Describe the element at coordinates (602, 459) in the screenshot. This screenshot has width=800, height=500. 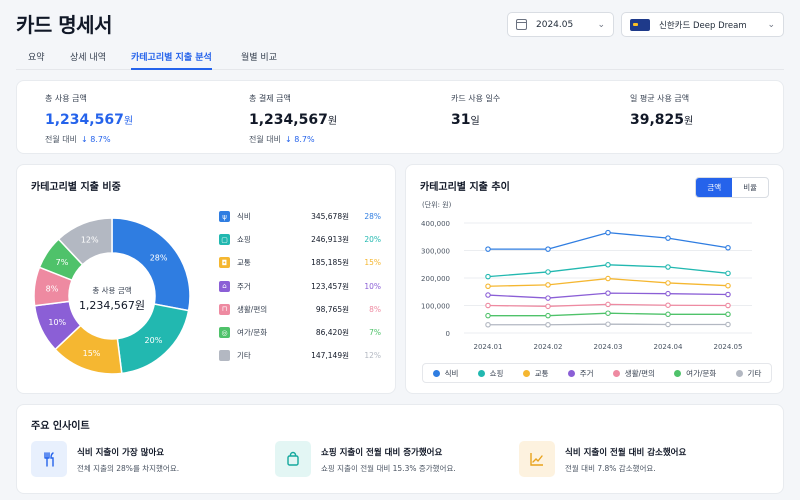
I see `insight-card: 식비 지출이 전월 대비 감소했어요 전월 대비 7.8% 감소했어요.` at that location.